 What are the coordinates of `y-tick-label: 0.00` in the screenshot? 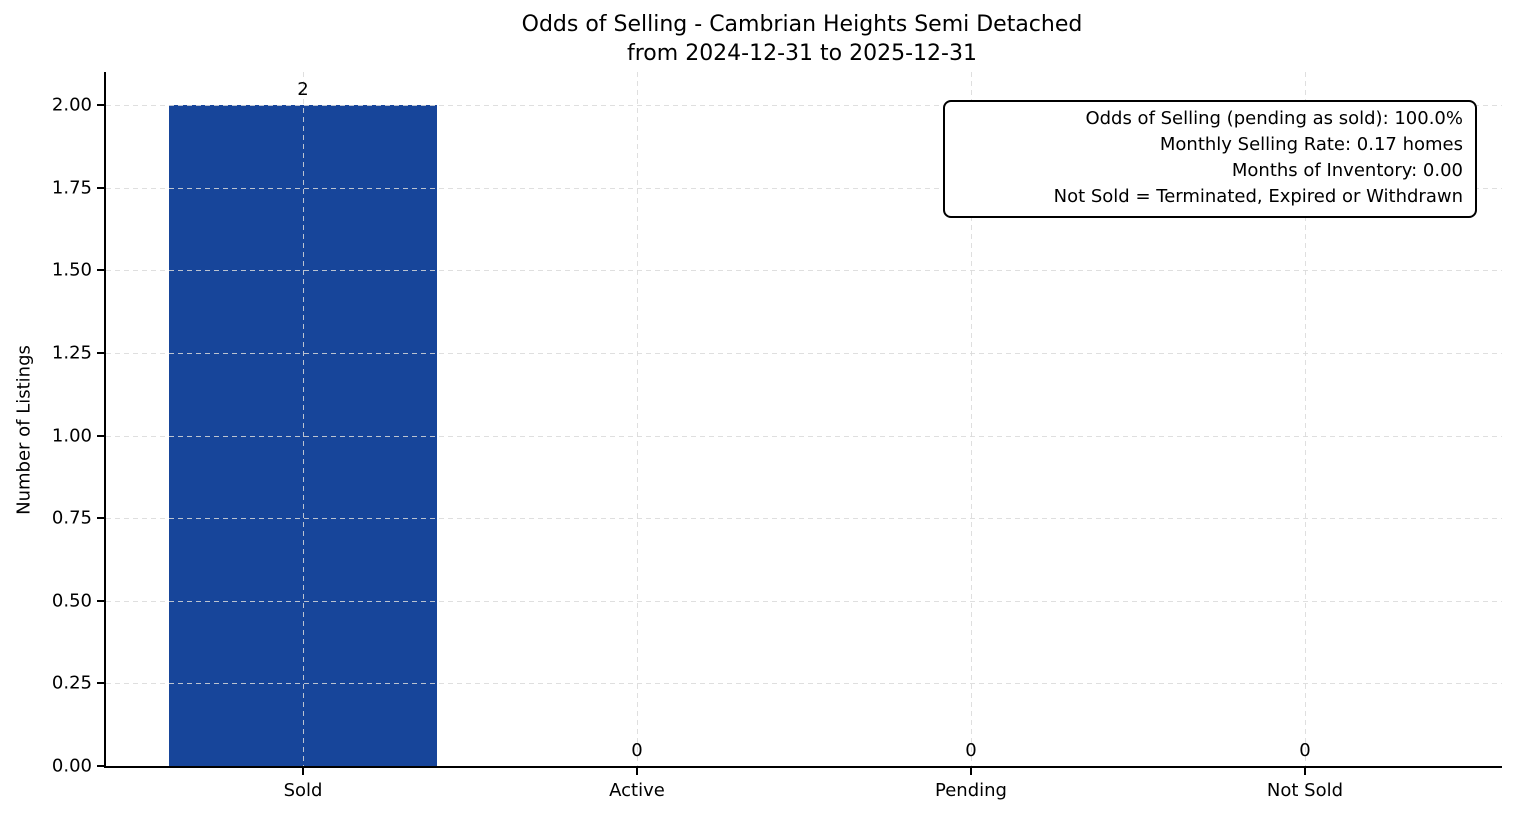 It's located at (71, 766).